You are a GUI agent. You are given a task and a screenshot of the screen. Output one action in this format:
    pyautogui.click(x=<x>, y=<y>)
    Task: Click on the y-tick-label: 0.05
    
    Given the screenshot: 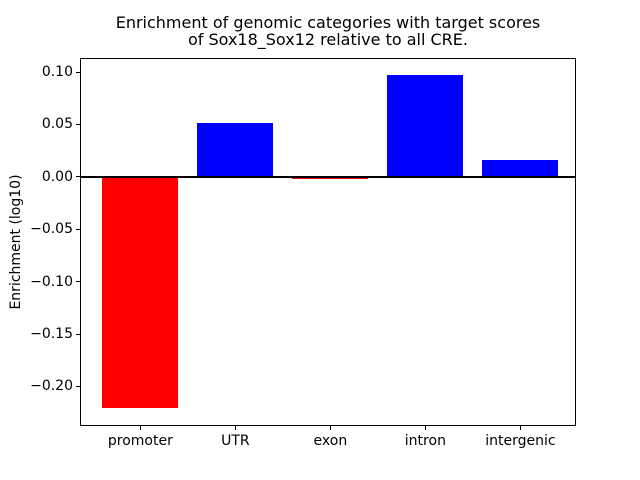 What is the action you would take?
    pyautogui.click(x=57, y=124)
    